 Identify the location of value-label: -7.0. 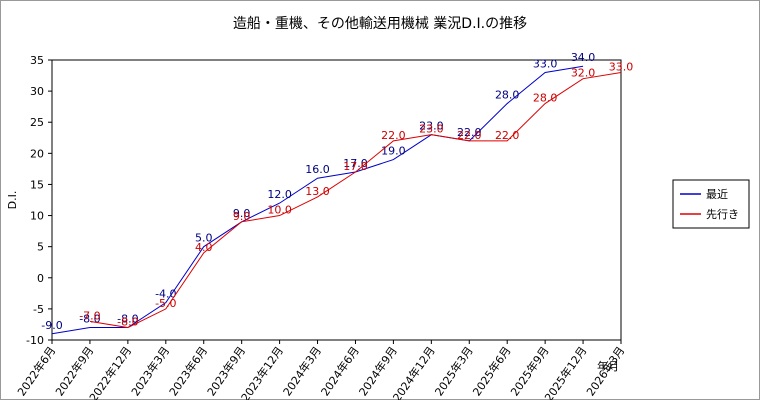
(89, 315).